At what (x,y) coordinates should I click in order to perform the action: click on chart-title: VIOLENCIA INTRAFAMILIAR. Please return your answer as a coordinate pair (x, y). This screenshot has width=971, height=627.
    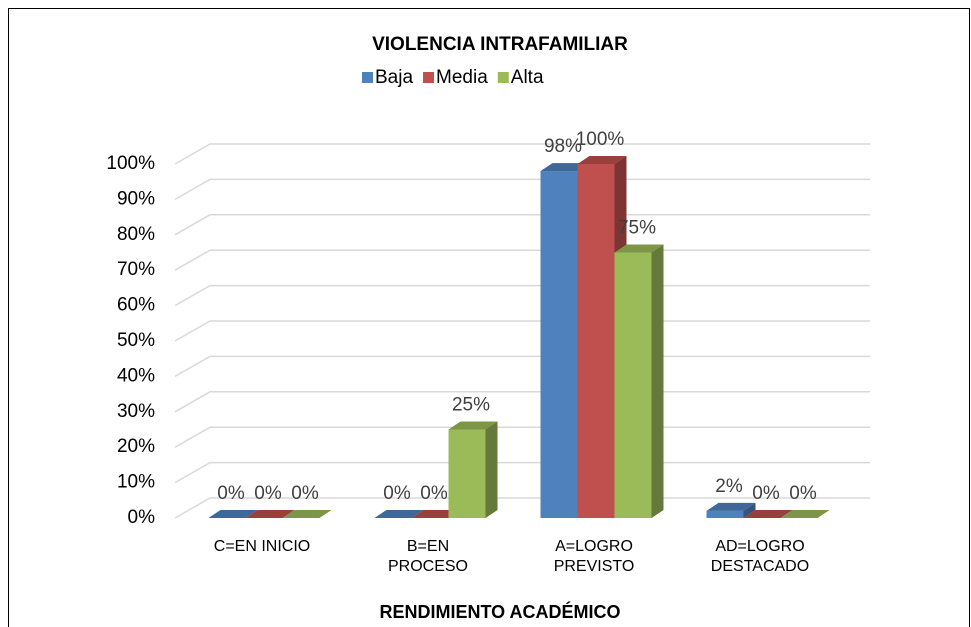
    Looking at the image, I should click on (500, 44).